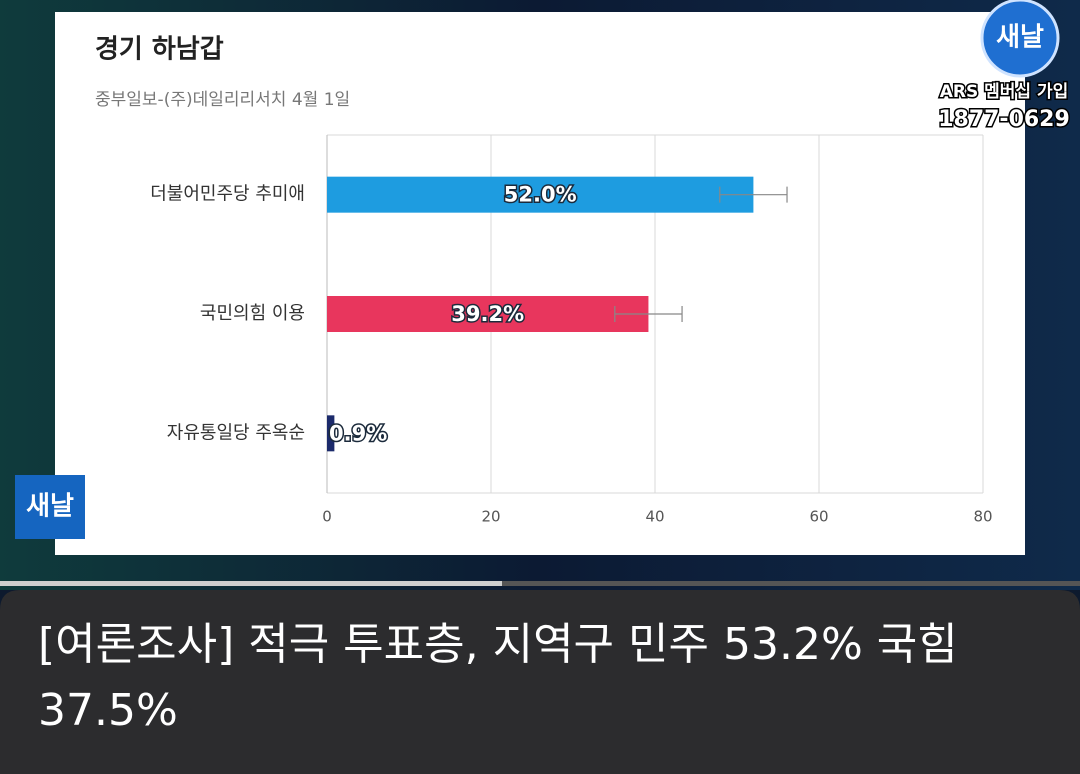  I want to click on y-tick-label: 자유통일당 주옥순, so click(236, 432).